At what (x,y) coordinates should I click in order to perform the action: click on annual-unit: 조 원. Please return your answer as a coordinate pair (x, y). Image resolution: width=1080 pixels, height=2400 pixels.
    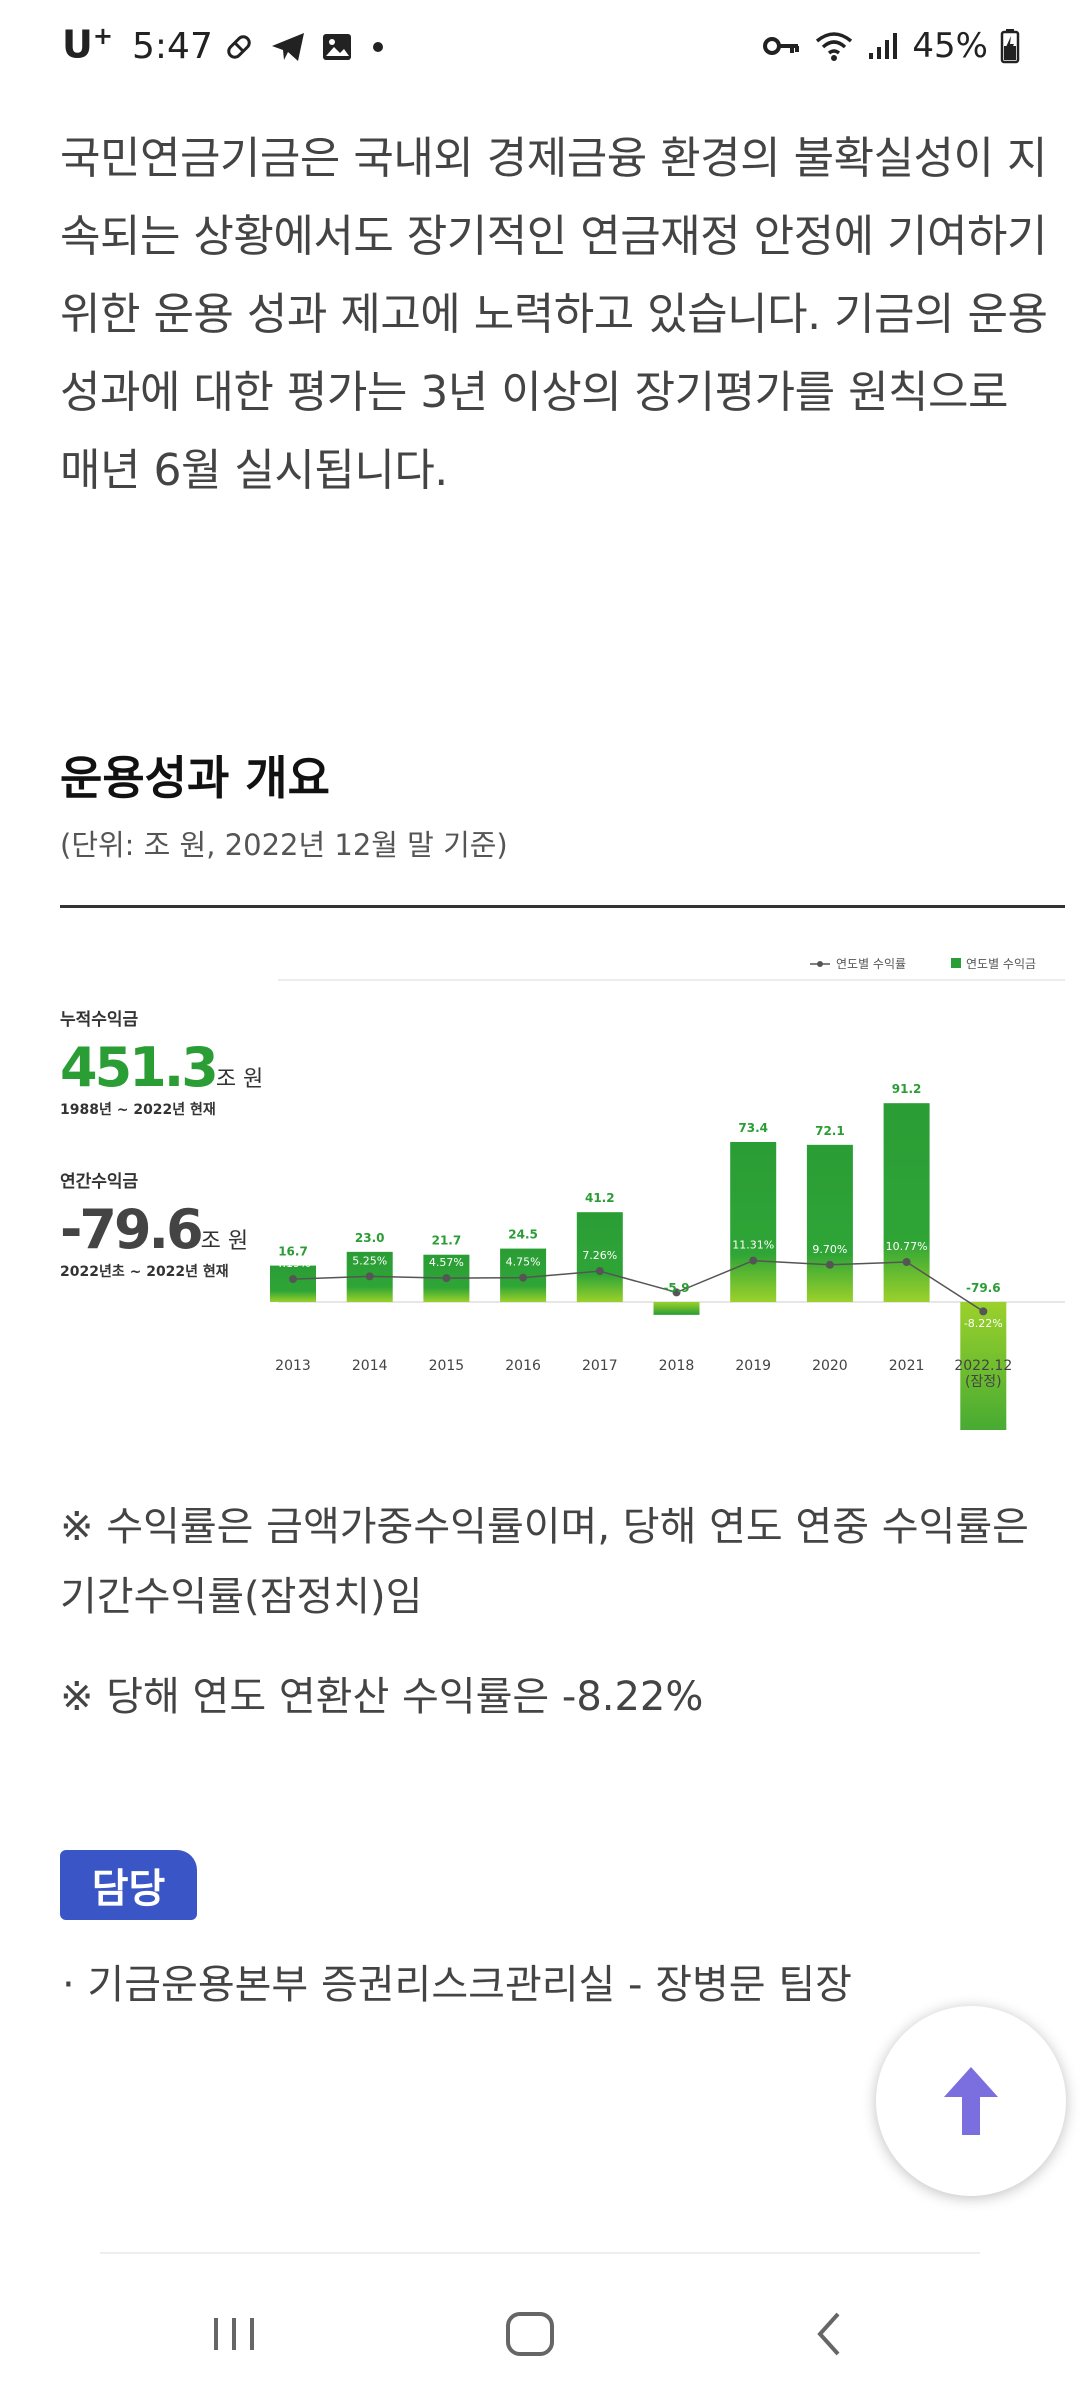
    Looking at the image, I should click on (224, 1241).